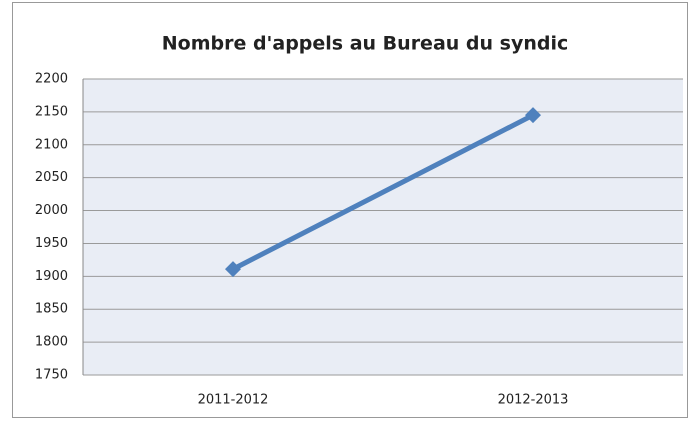  Describe the element at coordinates (51, 243) in the screenshot. I see `y-tick-label: 1950` at that location.